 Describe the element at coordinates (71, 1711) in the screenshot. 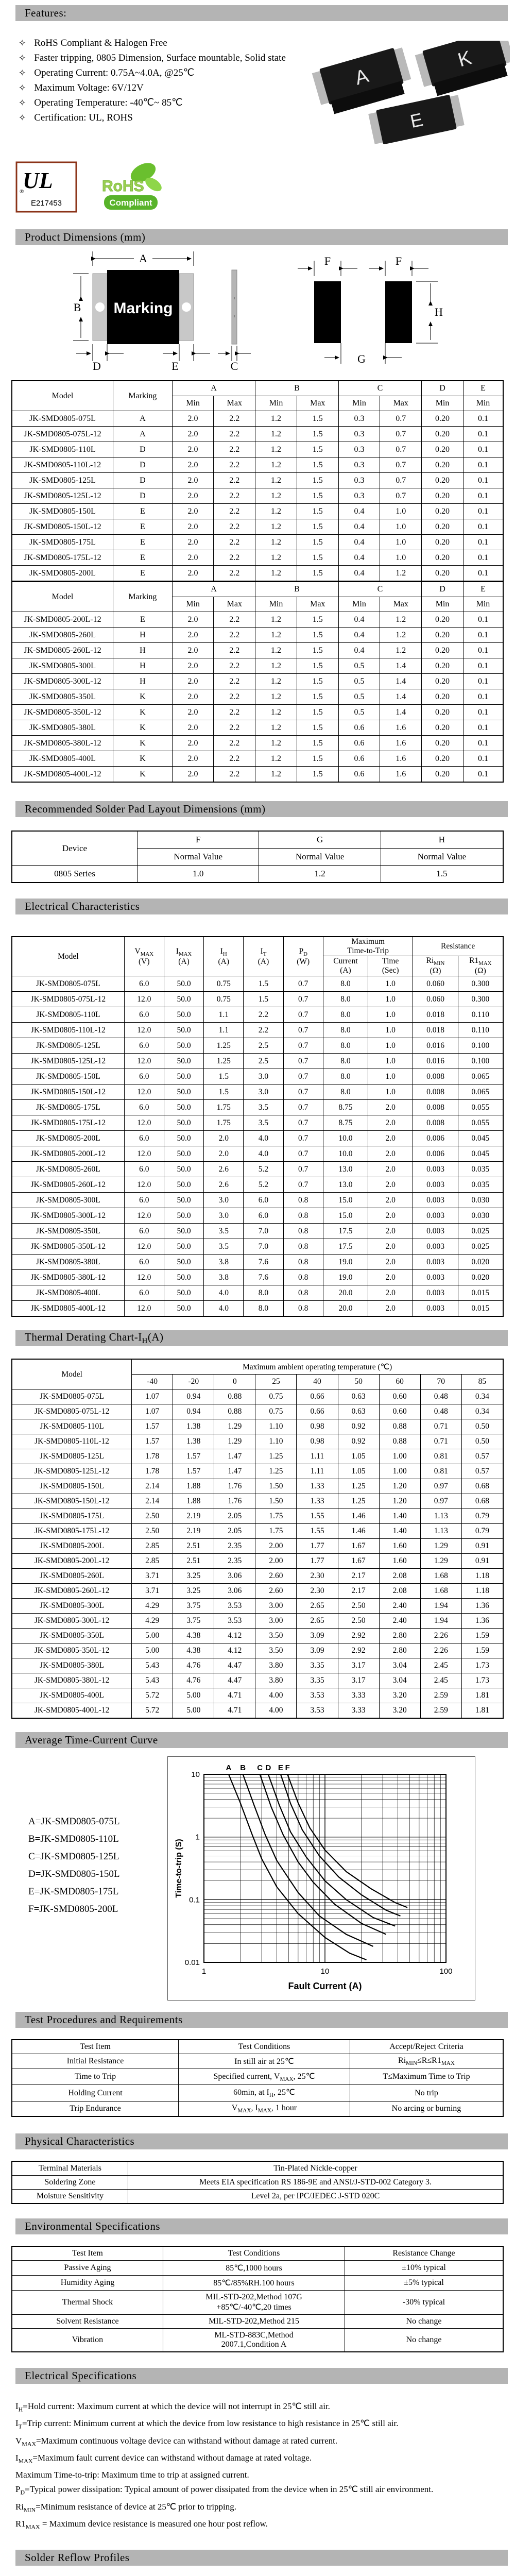

I see `table-cell: JK-SMD0805-400L-12` at that location.